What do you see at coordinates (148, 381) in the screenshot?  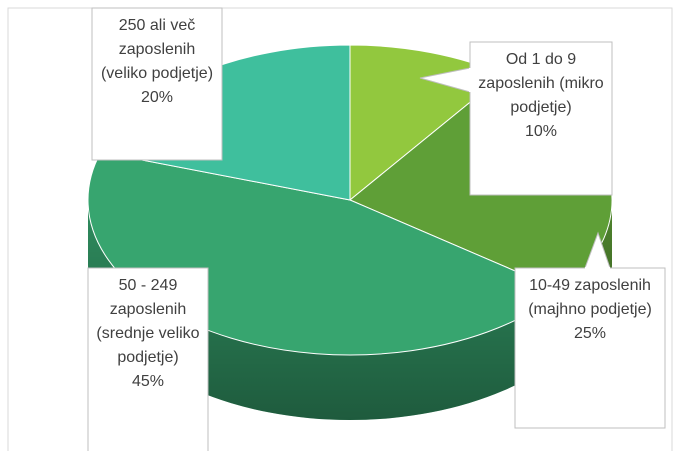 I see `value-label: 45%` at bounding box center [148, 381].